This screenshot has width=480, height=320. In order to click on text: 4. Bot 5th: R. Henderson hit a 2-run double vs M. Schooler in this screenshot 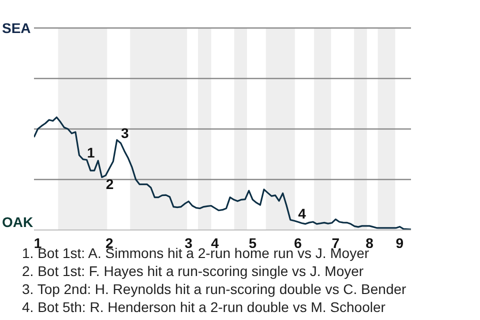, I will do `click(204, 307)`.